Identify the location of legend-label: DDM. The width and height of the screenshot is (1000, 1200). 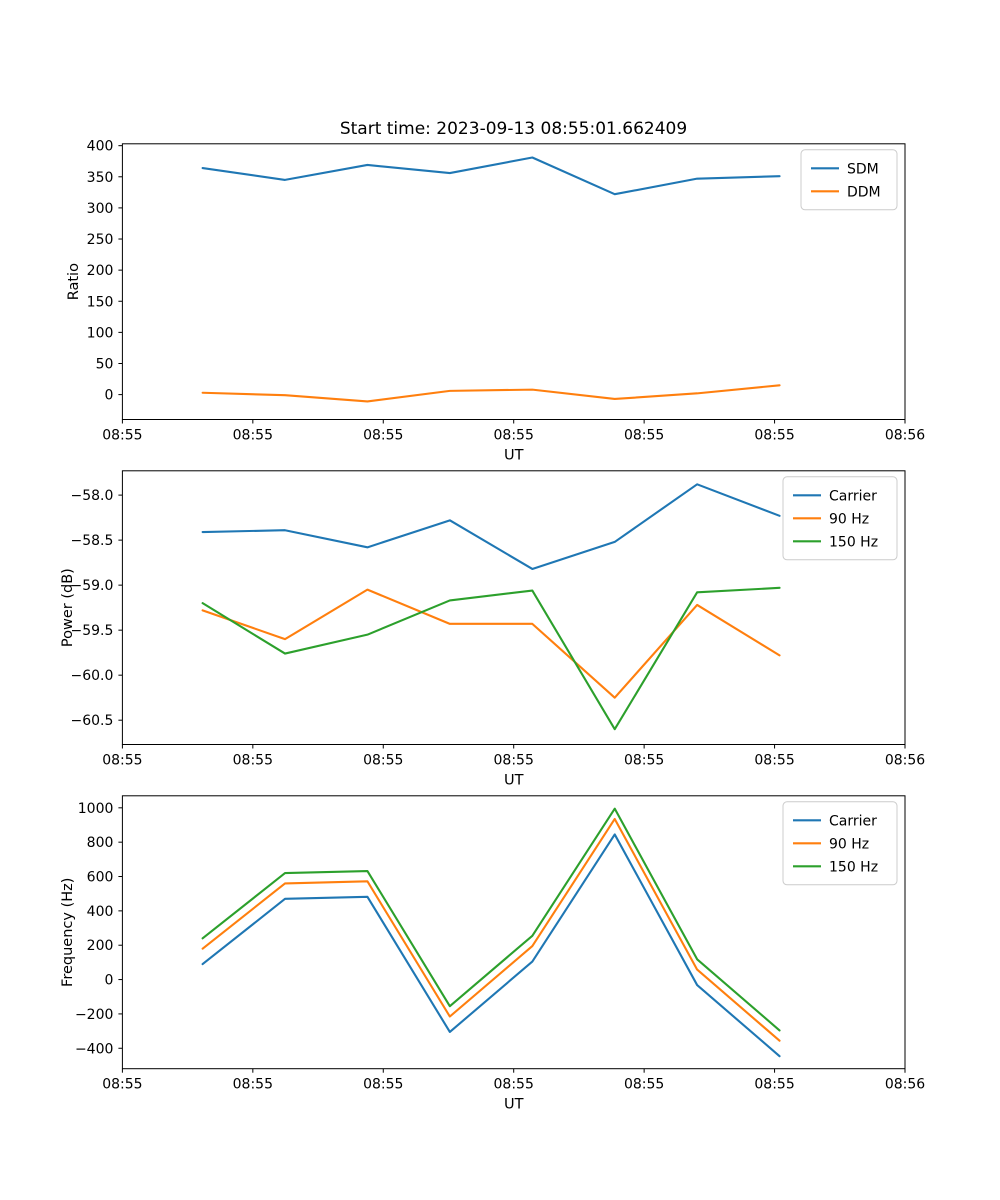
(864, 192).